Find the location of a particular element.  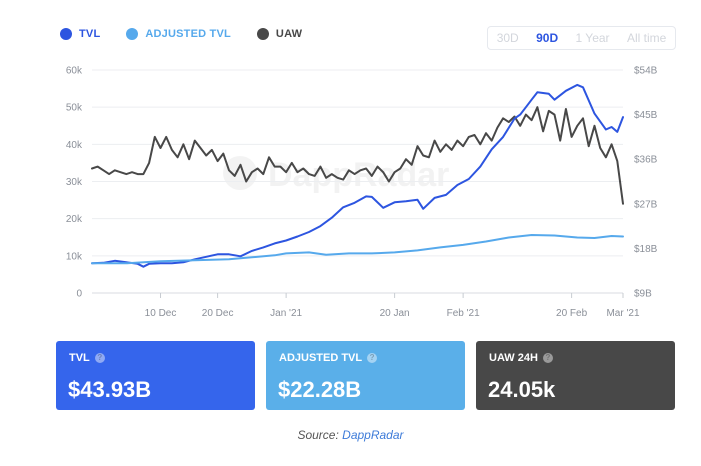

legend-item-tvl: TVL is located at coordinates (80, 34).